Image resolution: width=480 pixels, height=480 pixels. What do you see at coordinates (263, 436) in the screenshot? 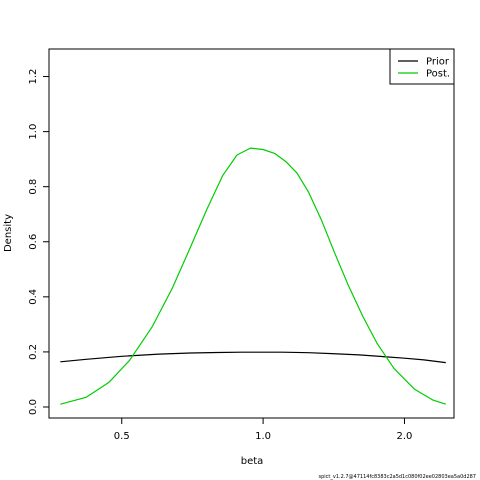
I see `x-tick-label-1: 1.0` at bounding box center [263, 436].